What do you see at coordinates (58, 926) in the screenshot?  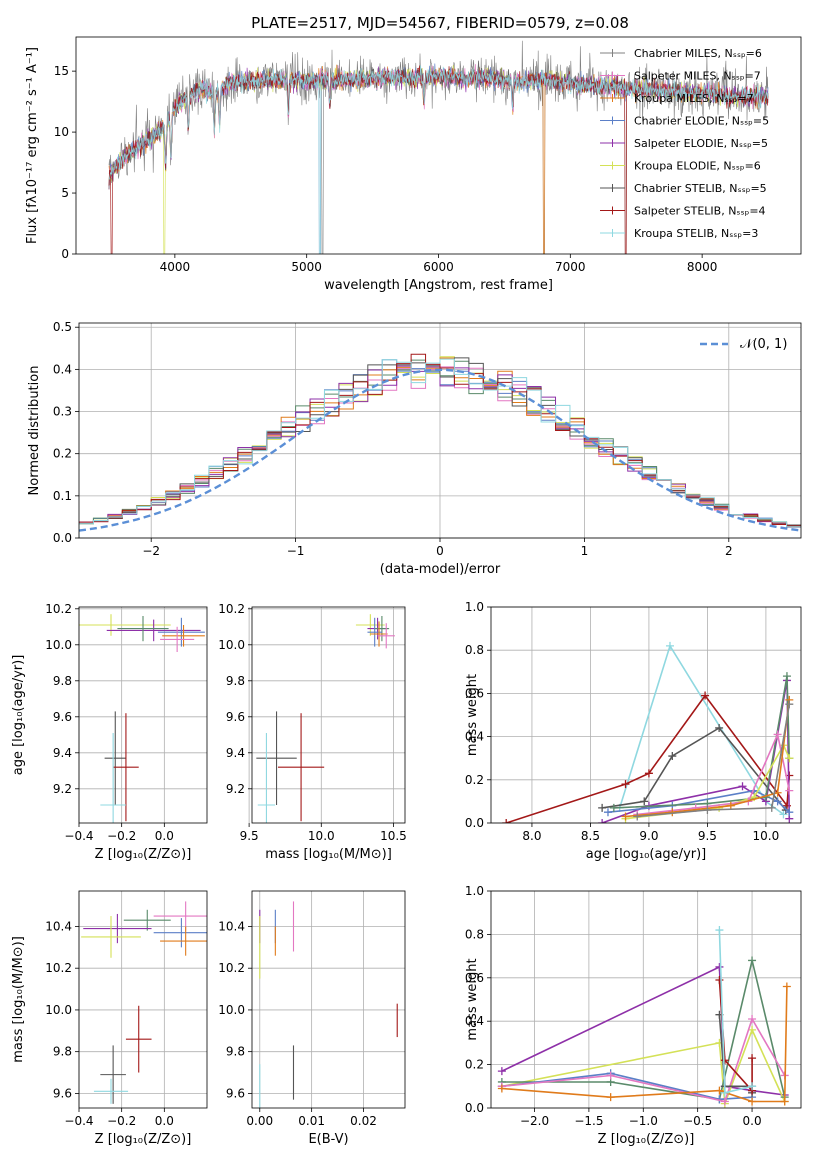 I see `y-tick-label: 10.4` at bounding box center [58, 926].